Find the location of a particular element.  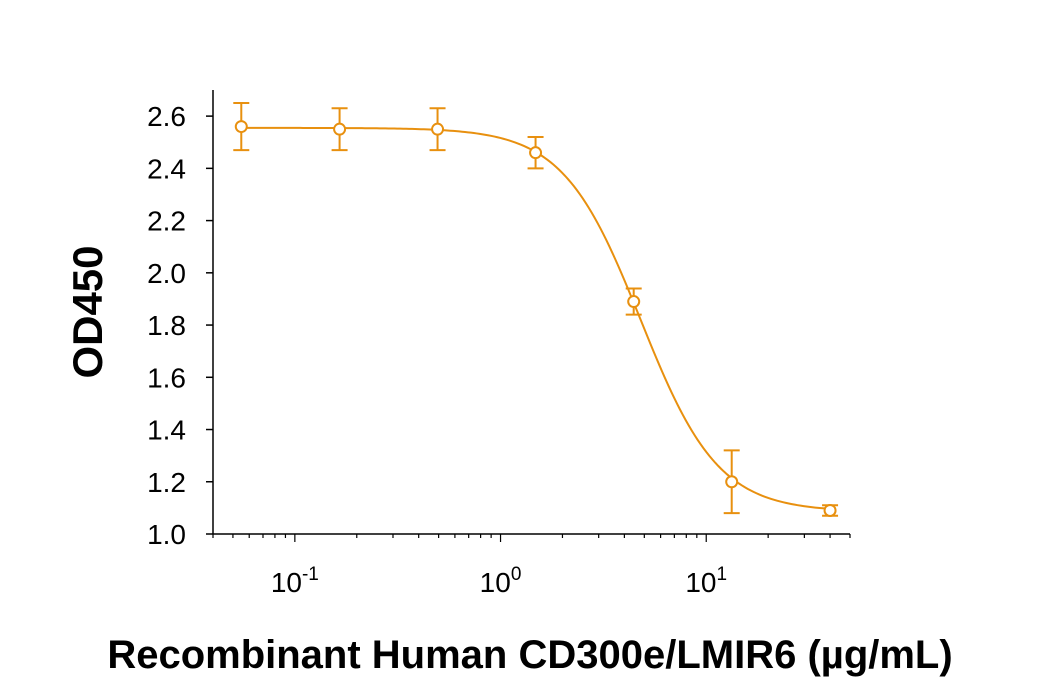

y-tick-label: 2.4 is located at coordinates (166, 168).